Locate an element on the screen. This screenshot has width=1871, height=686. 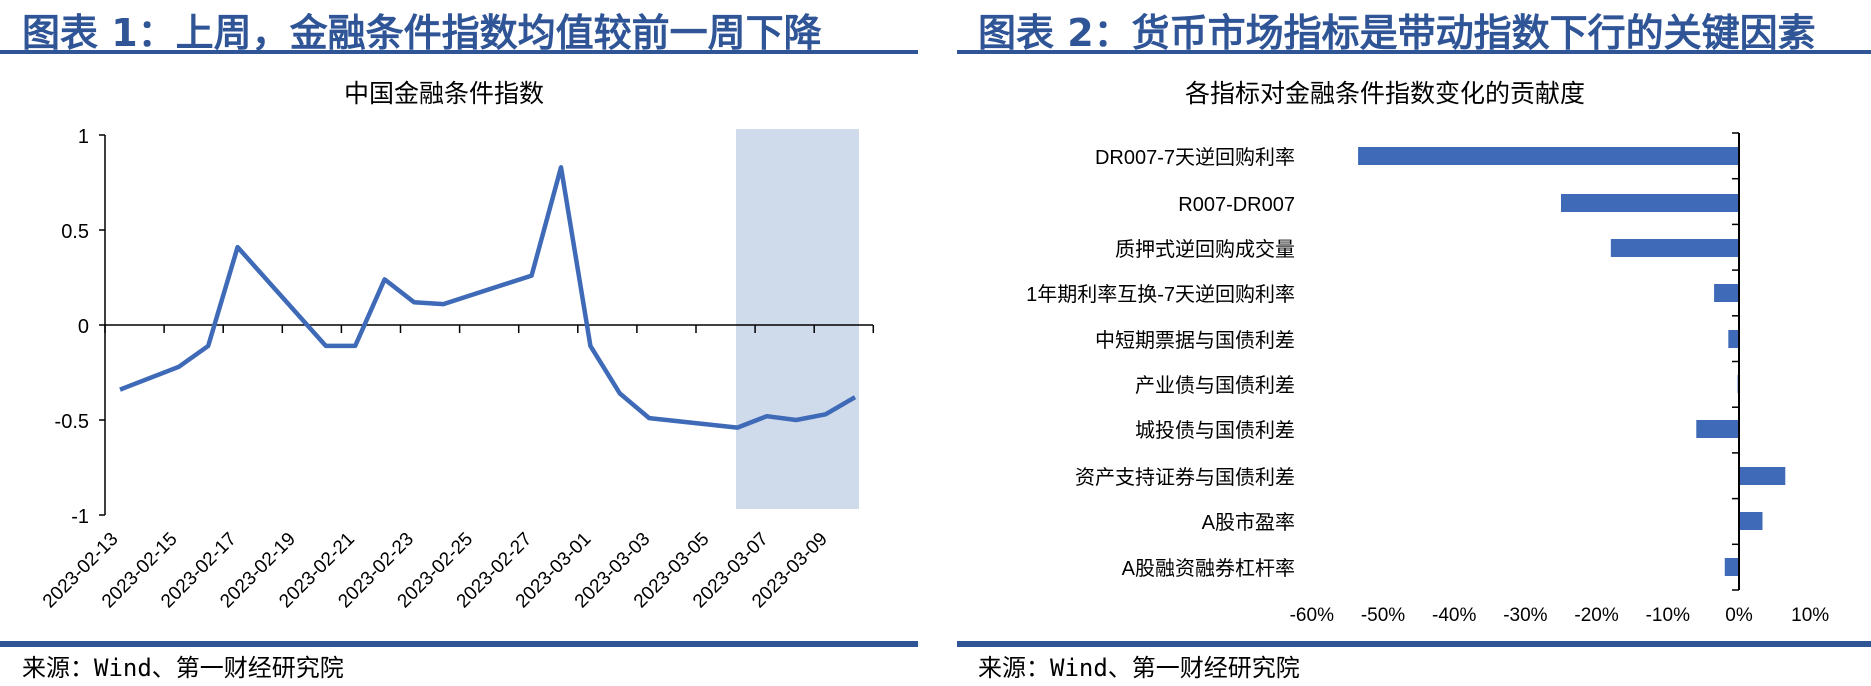
x-tick-label: -10% is located at coordinates (1668, 615).